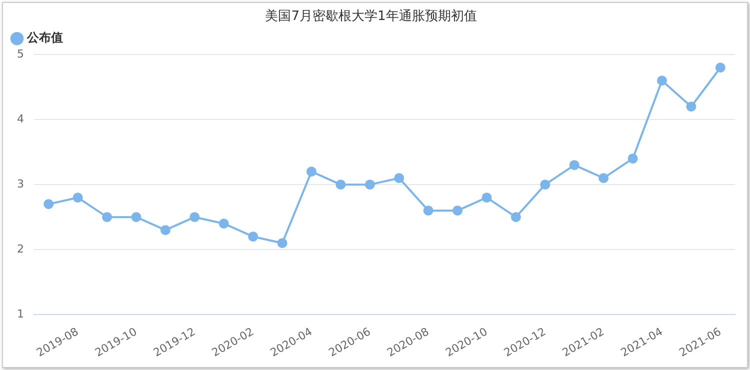 The width and height of the screenshot is (750, 370). Describe the element at coordinates (20, 119) in the screenshot. I see `y-tick-label: 4` at that location.